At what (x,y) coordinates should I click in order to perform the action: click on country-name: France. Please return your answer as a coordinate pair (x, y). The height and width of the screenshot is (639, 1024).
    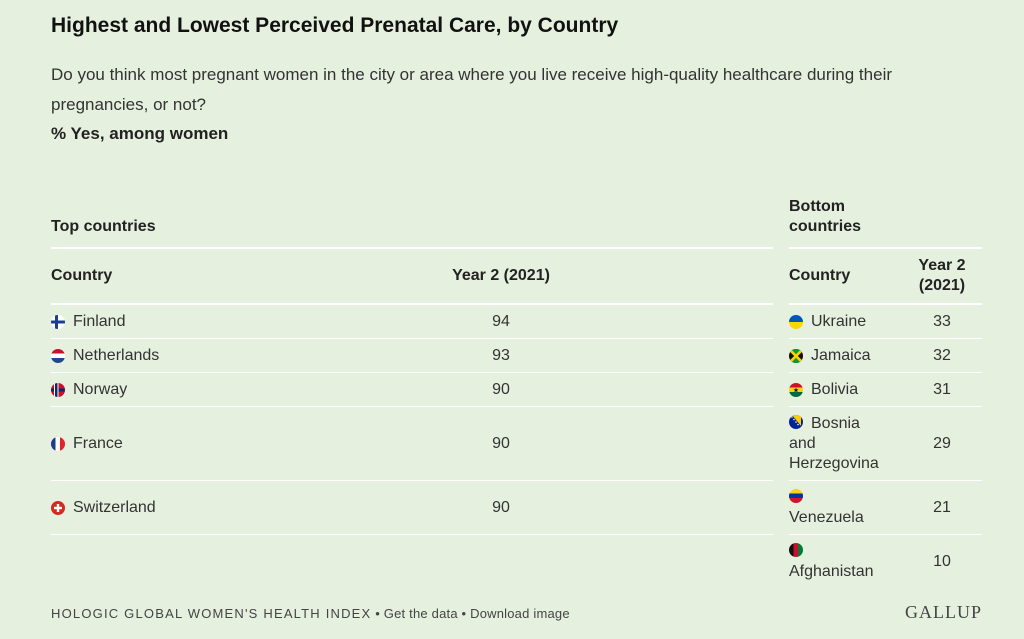
    Looking at the image, I should click on (98, 443).